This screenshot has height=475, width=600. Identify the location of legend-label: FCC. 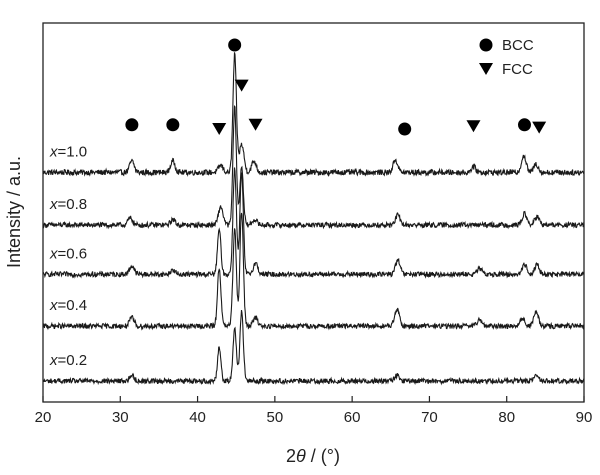
(517, 69).